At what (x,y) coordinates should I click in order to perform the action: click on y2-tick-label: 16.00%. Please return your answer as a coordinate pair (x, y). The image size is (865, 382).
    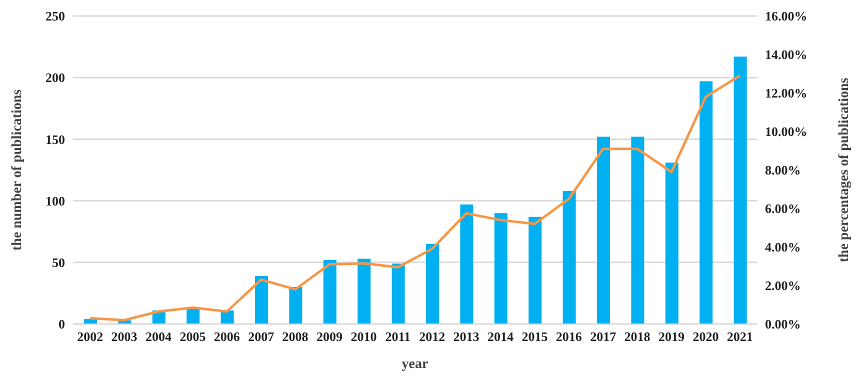
    Looking at the image, I should click on (786, 16).